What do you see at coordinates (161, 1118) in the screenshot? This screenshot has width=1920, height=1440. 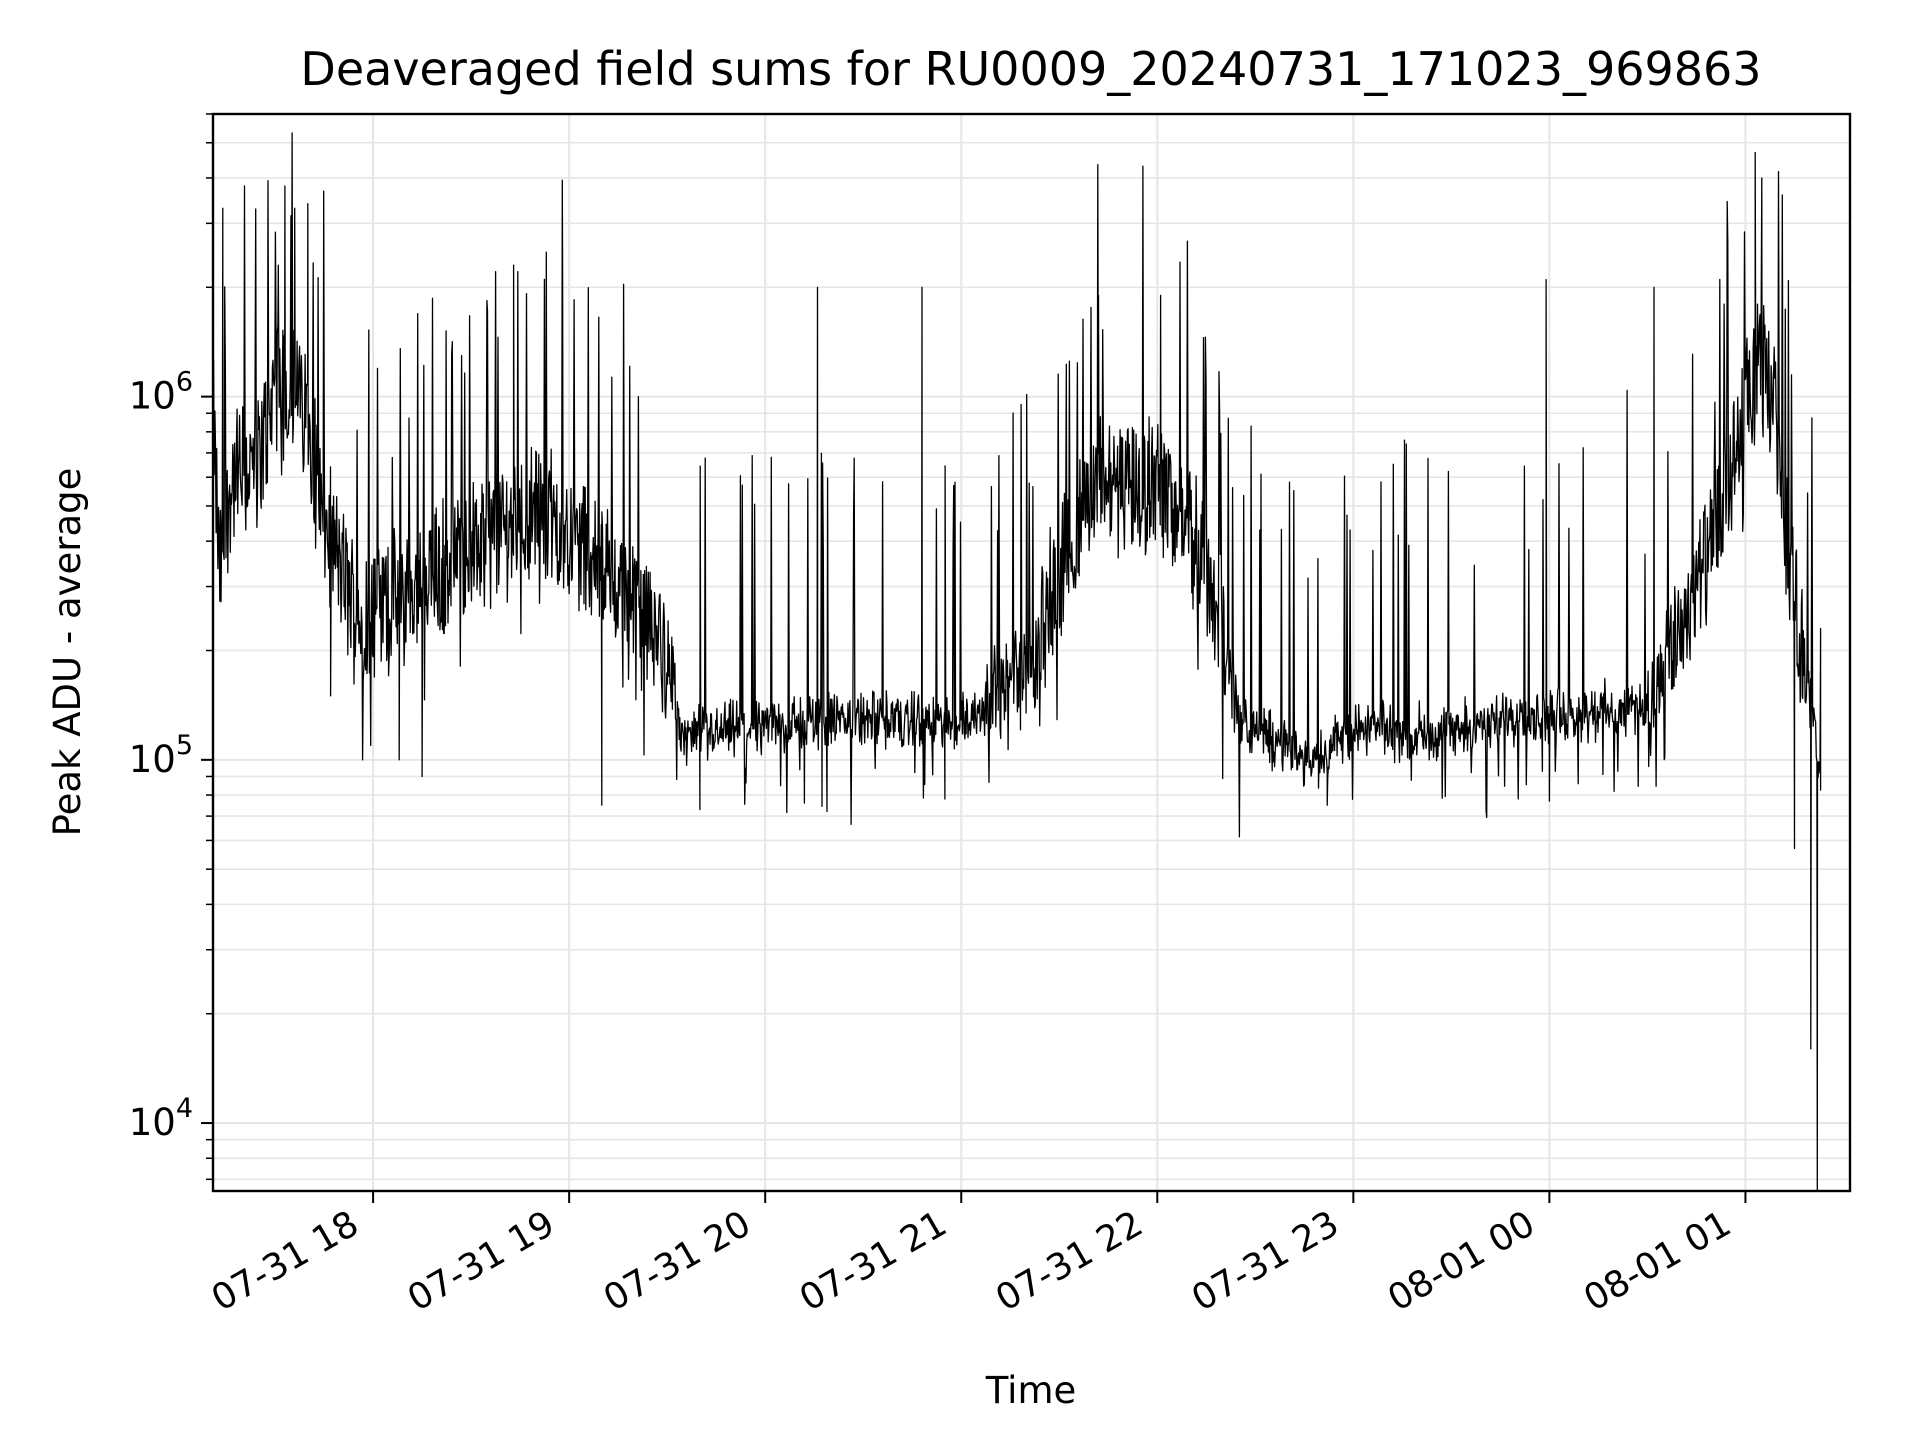 I see `y-tick-label: 10⁴` at bounding box center [161, 1118].